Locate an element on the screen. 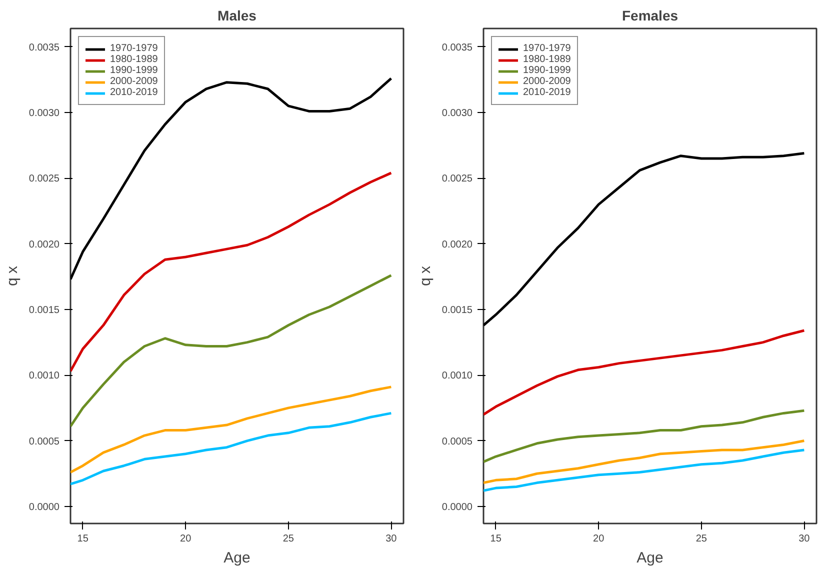 The image size is (830, 571). chart-title: Males is located at coordinates (237, 16).